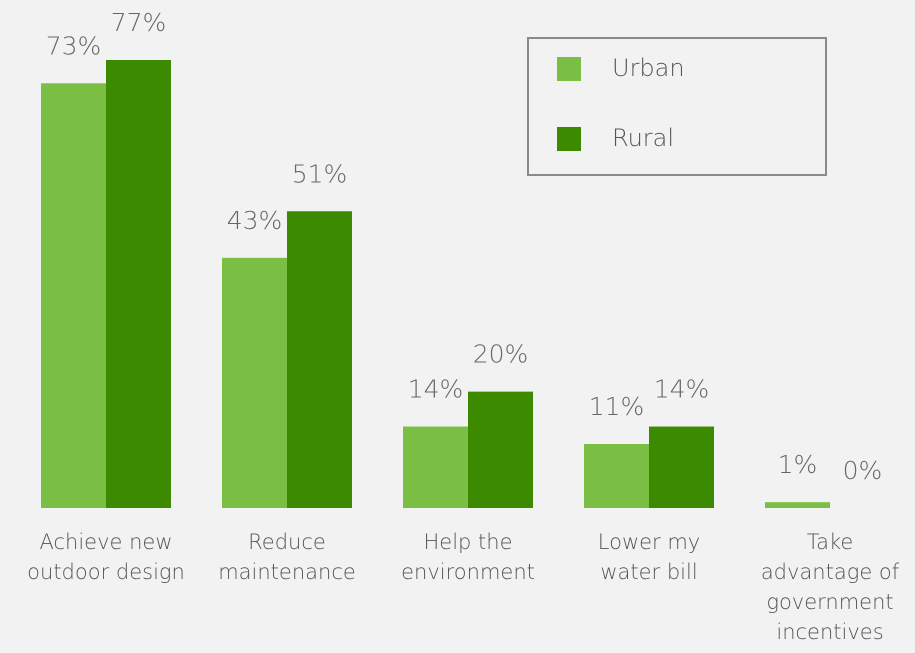 This screenshot has width=915, height=653. I want to click on value-label: 73%, so click(74, 45).